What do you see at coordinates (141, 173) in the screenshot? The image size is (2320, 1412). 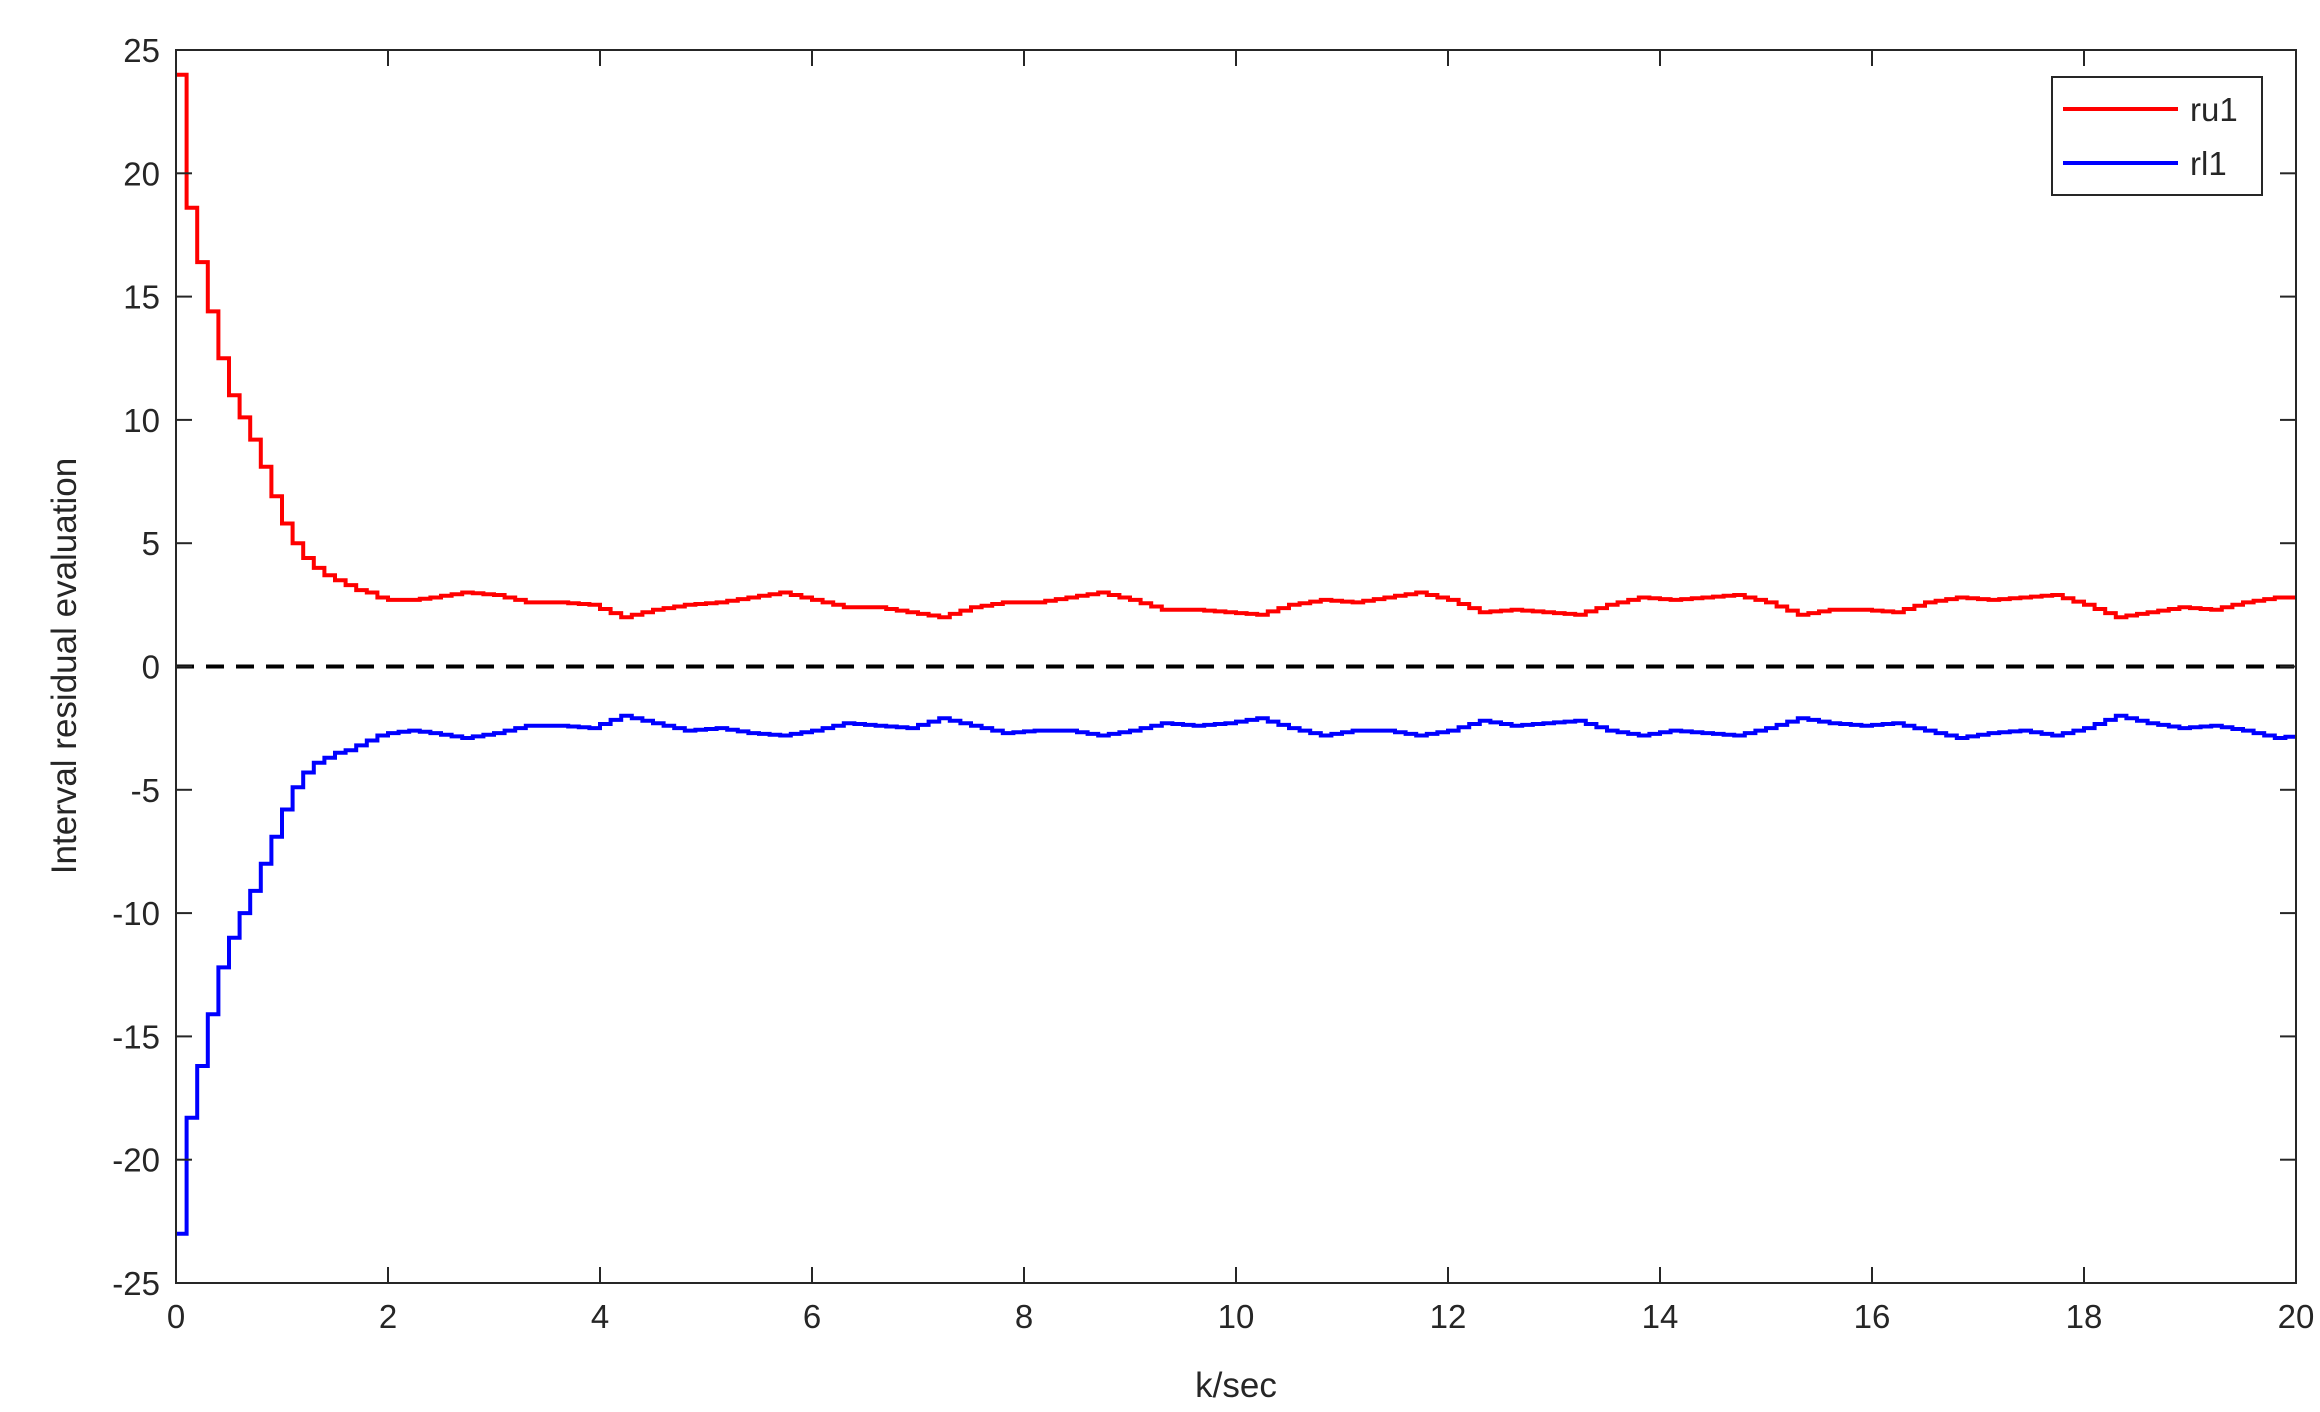 I see `y-tick-label: 20` at bounding box center [141, 173].